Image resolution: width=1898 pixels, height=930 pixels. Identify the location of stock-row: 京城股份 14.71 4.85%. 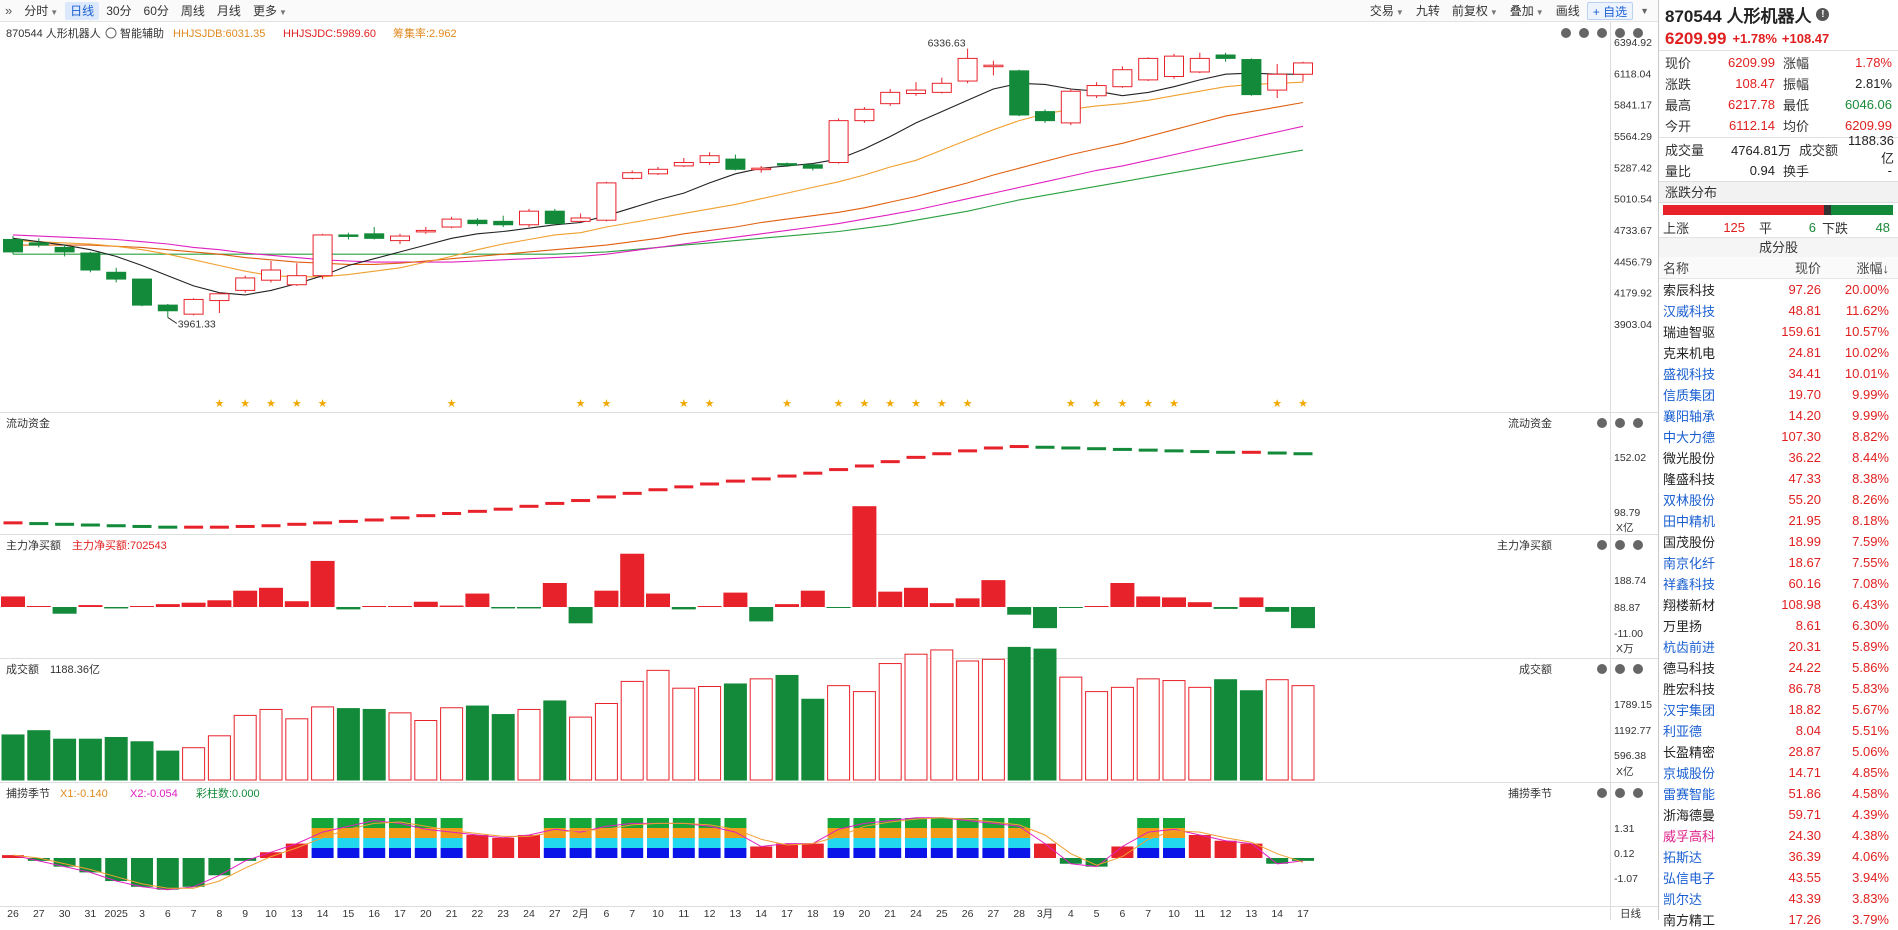
(1778, 772).